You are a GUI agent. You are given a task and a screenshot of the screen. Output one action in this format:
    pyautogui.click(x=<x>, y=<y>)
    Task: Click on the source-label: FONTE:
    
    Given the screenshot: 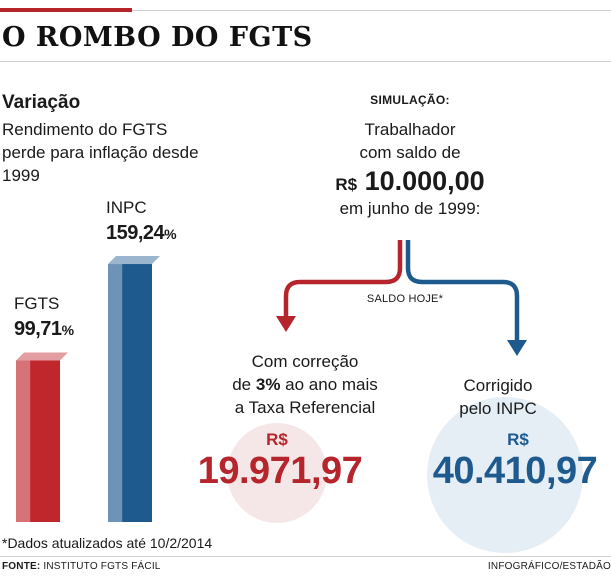 What is the action you would take?
    pyautogui.click(x=21, y=566)
    